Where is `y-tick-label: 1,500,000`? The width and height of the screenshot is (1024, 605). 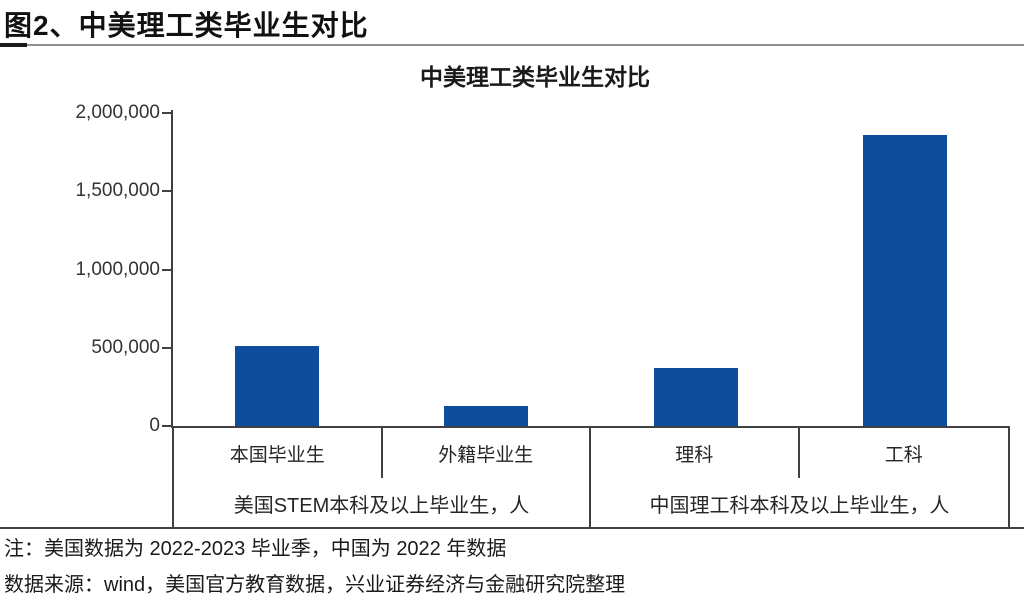 y-tick-label: 1,500,000 is located at coordinates (117, 191).